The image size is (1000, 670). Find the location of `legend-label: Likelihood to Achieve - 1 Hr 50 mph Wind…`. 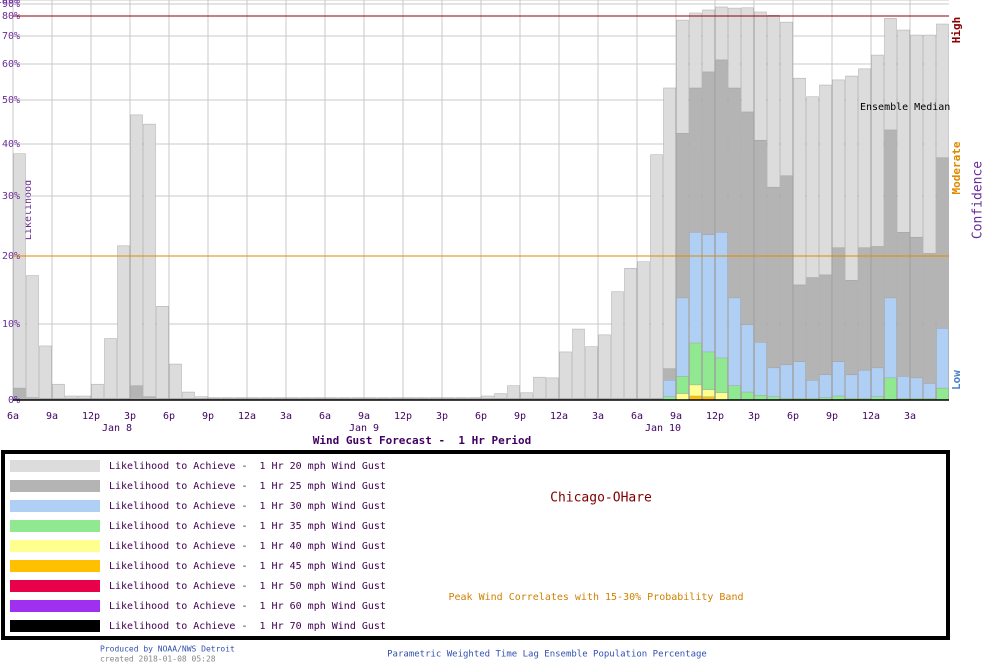

legend-label: Likelihood to Achieve - 1 Hr 50 mph Wind… is located at coordinates (247, 586).